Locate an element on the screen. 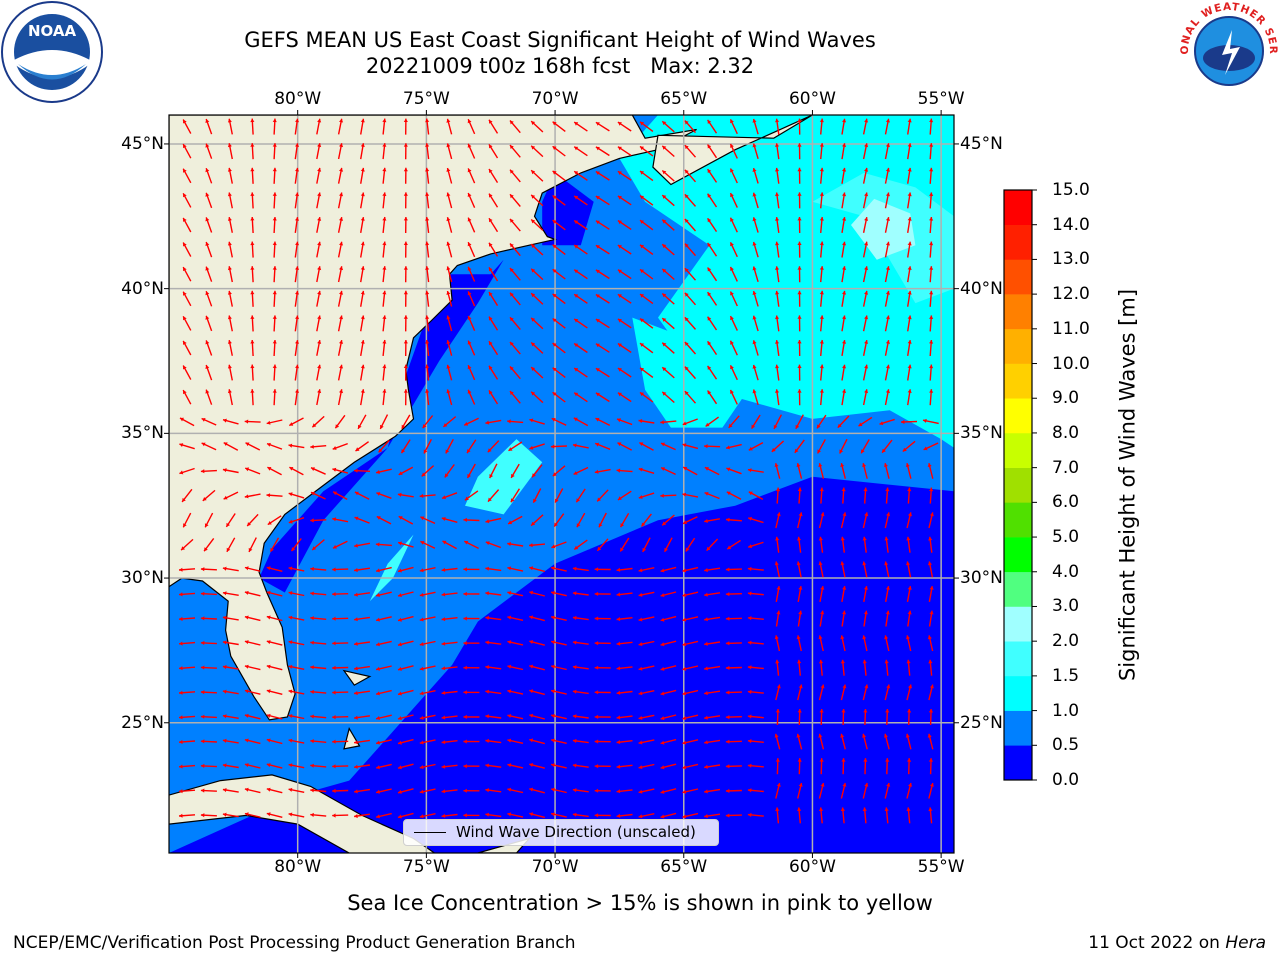  lat-tick-label-right: 25°N is located at coordinates (981, 722).